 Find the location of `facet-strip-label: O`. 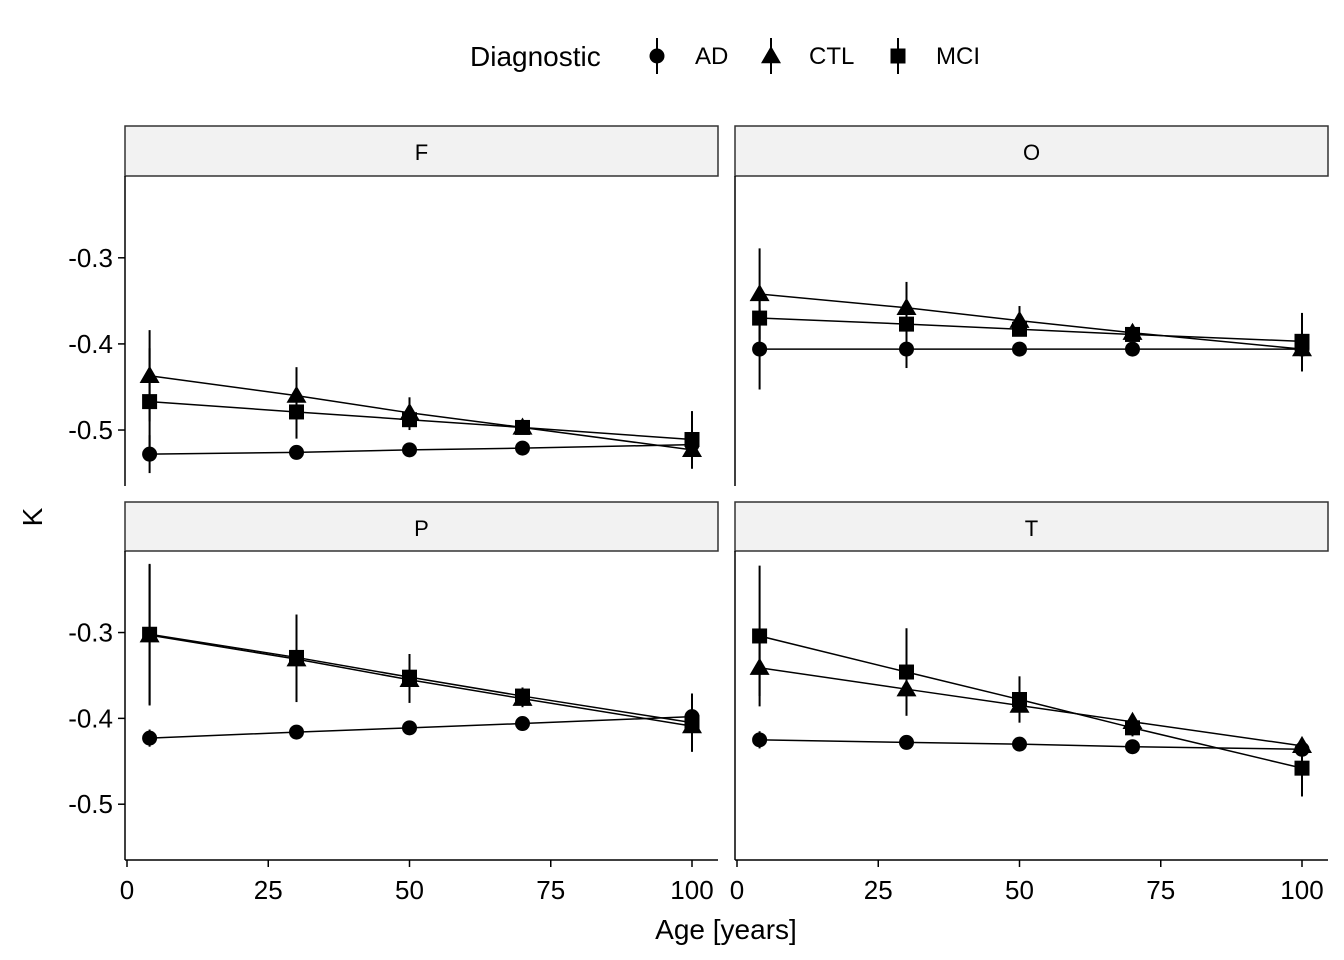

facet-strip-label: O is located at coordinates (1031, 152).